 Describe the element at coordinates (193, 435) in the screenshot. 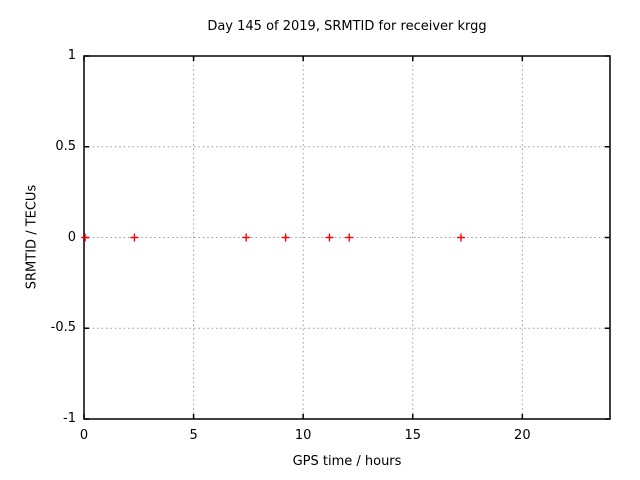

I see `x-tick-label: 5` at that location.